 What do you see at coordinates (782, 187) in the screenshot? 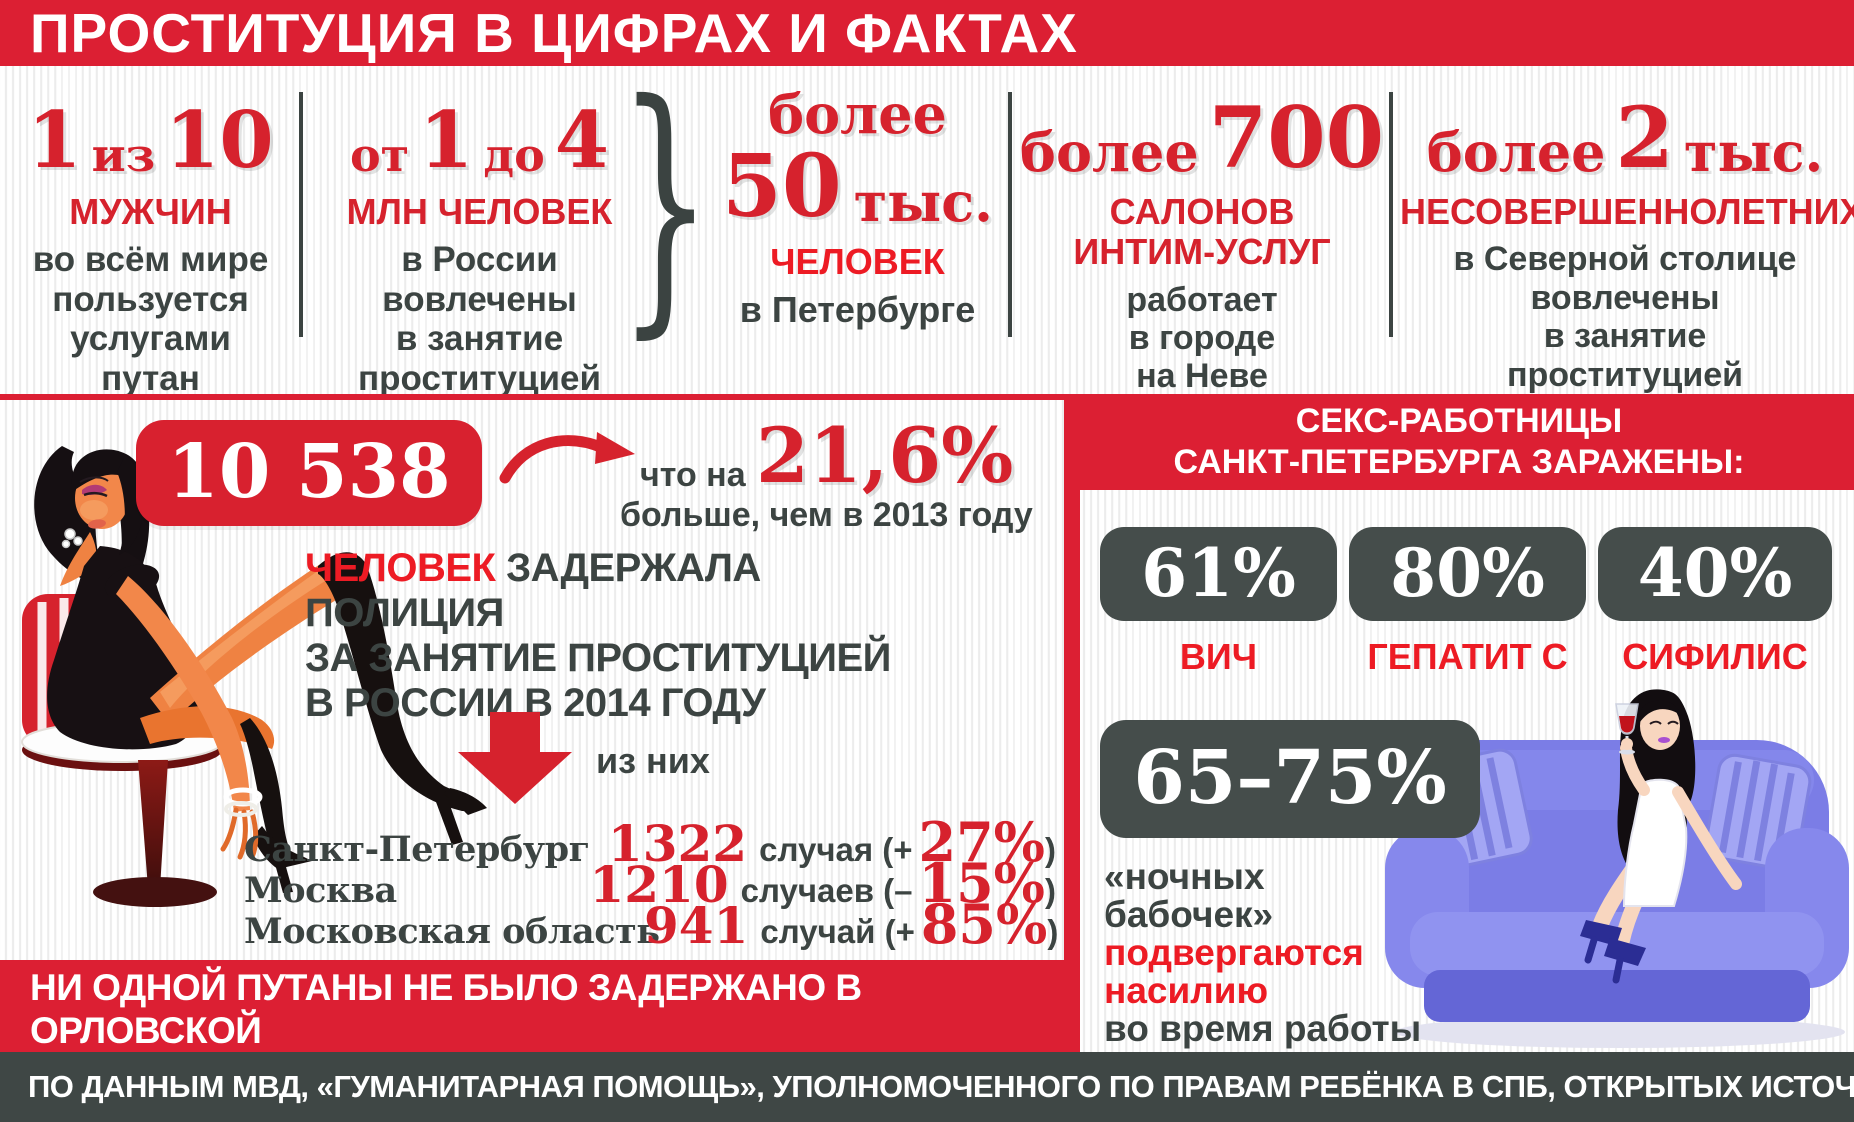
I see `stat-number: 50` at bounding box center [782, 187].